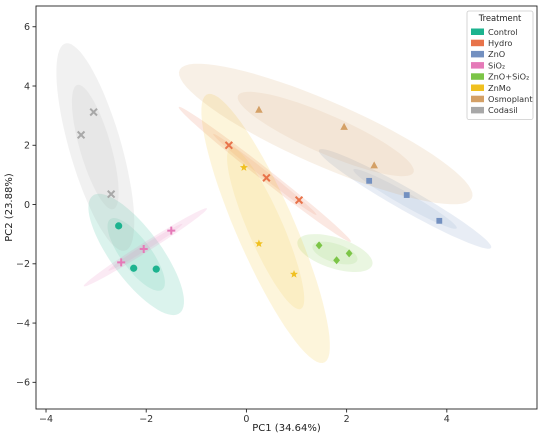 The image size is (550, 437). I want to click on region-core-sio2, so click(145, 247).